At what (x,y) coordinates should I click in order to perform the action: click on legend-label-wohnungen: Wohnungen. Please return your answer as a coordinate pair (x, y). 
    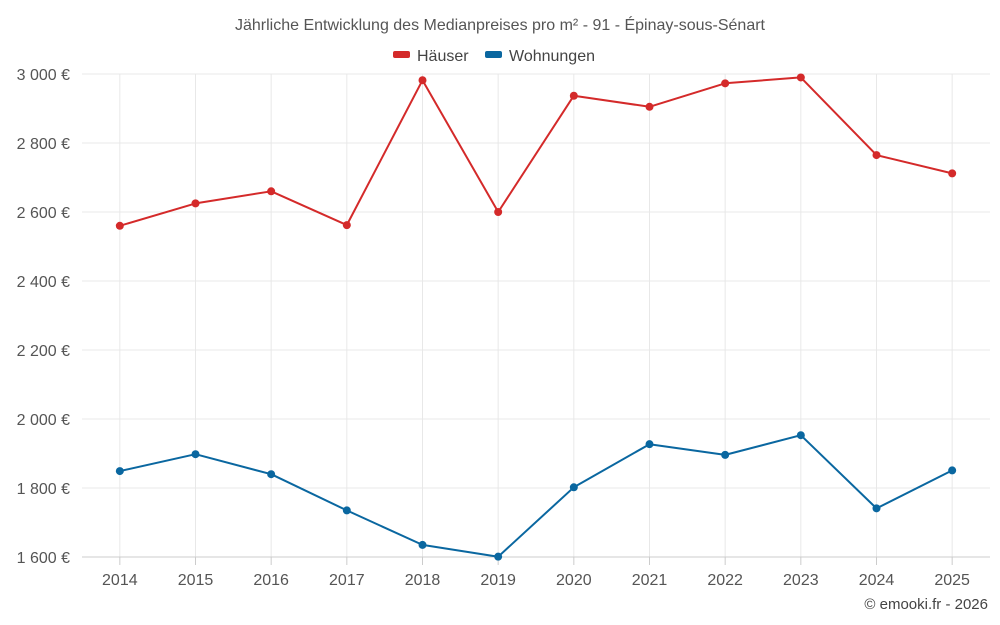
    Looking at the image, I should click on (552, 56).